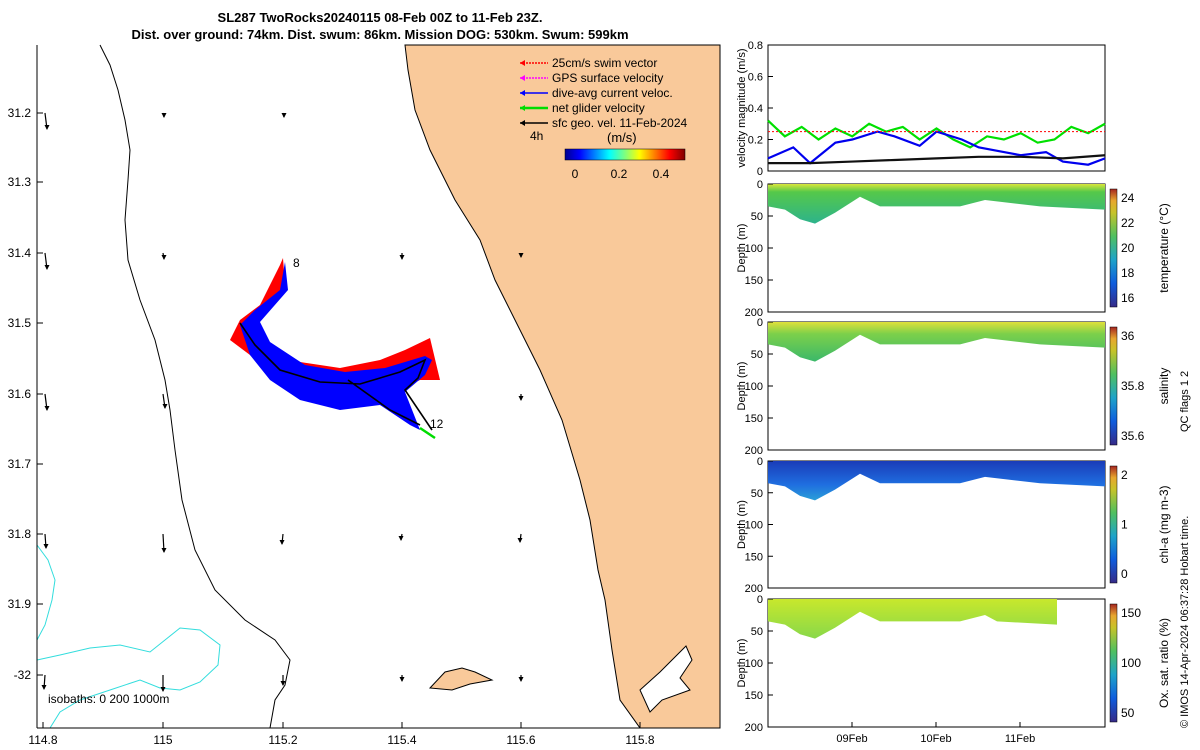  What do you see at coordinates (1128, 298) in the screenshot?
I see `colorbar-tick-label: 16` at bounding box center [1128, 298].